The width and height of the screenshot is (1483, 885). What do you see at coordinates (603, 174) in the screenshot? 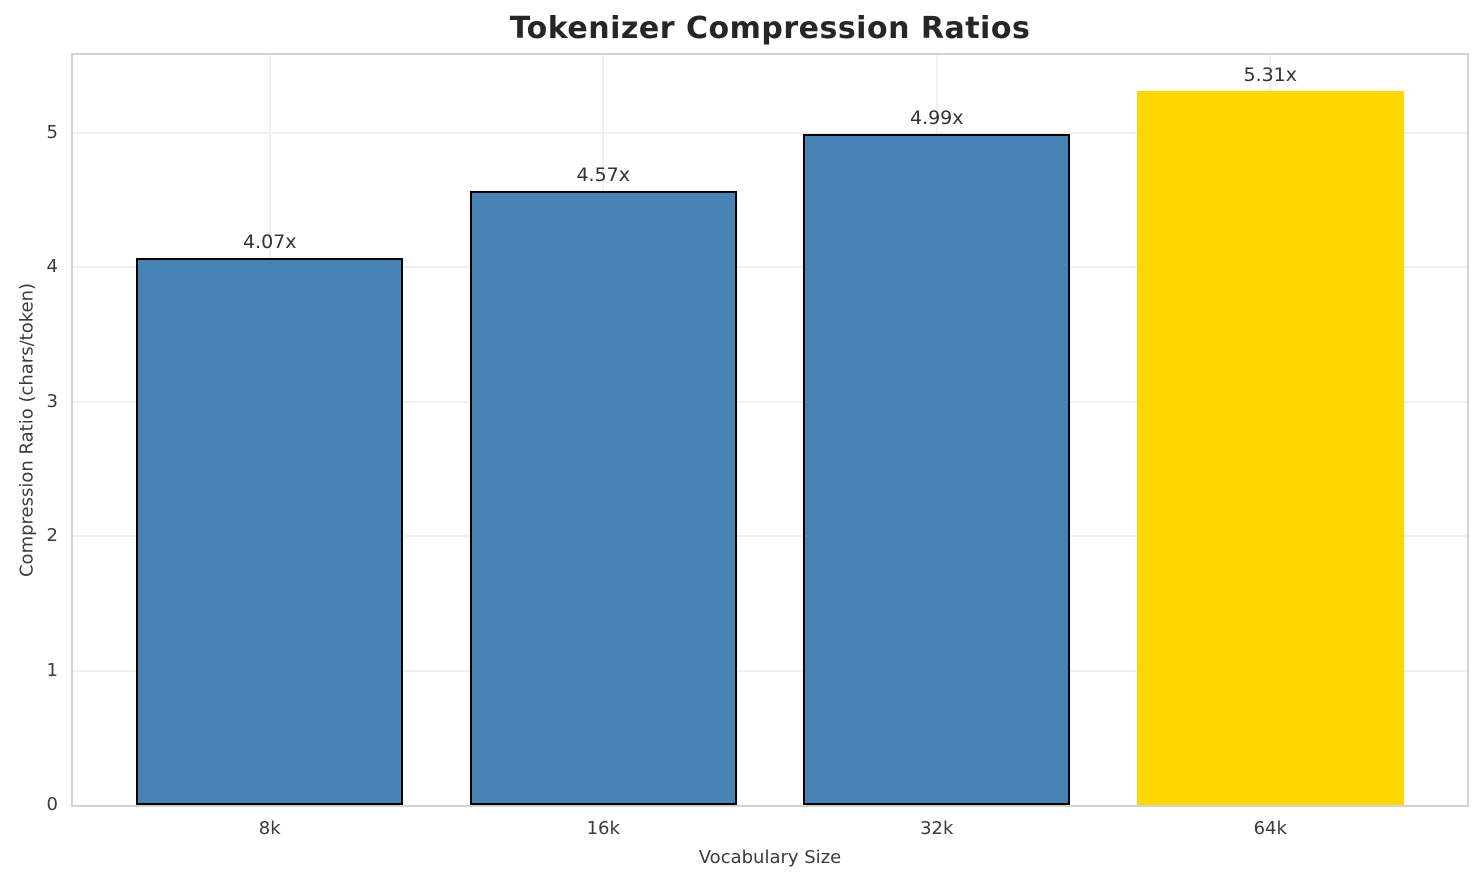
I see `bar-value-label: 4.57x` at bounding box center [603, 174].